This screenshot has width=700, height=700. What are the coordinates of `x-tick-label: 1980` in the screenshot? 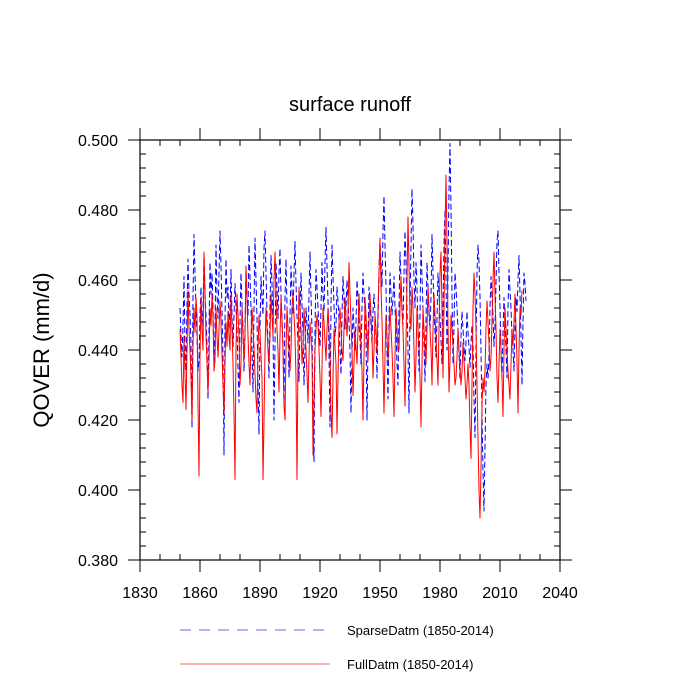 It's located at (440, 593).